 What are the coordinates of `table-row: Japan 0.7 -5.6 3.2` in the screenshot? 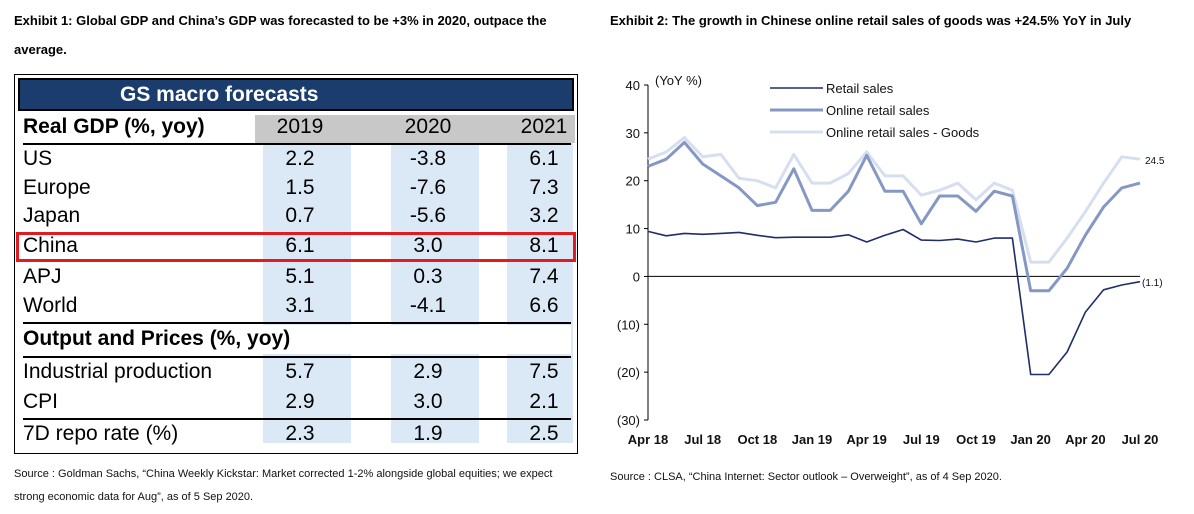 It's located at (297, 216).